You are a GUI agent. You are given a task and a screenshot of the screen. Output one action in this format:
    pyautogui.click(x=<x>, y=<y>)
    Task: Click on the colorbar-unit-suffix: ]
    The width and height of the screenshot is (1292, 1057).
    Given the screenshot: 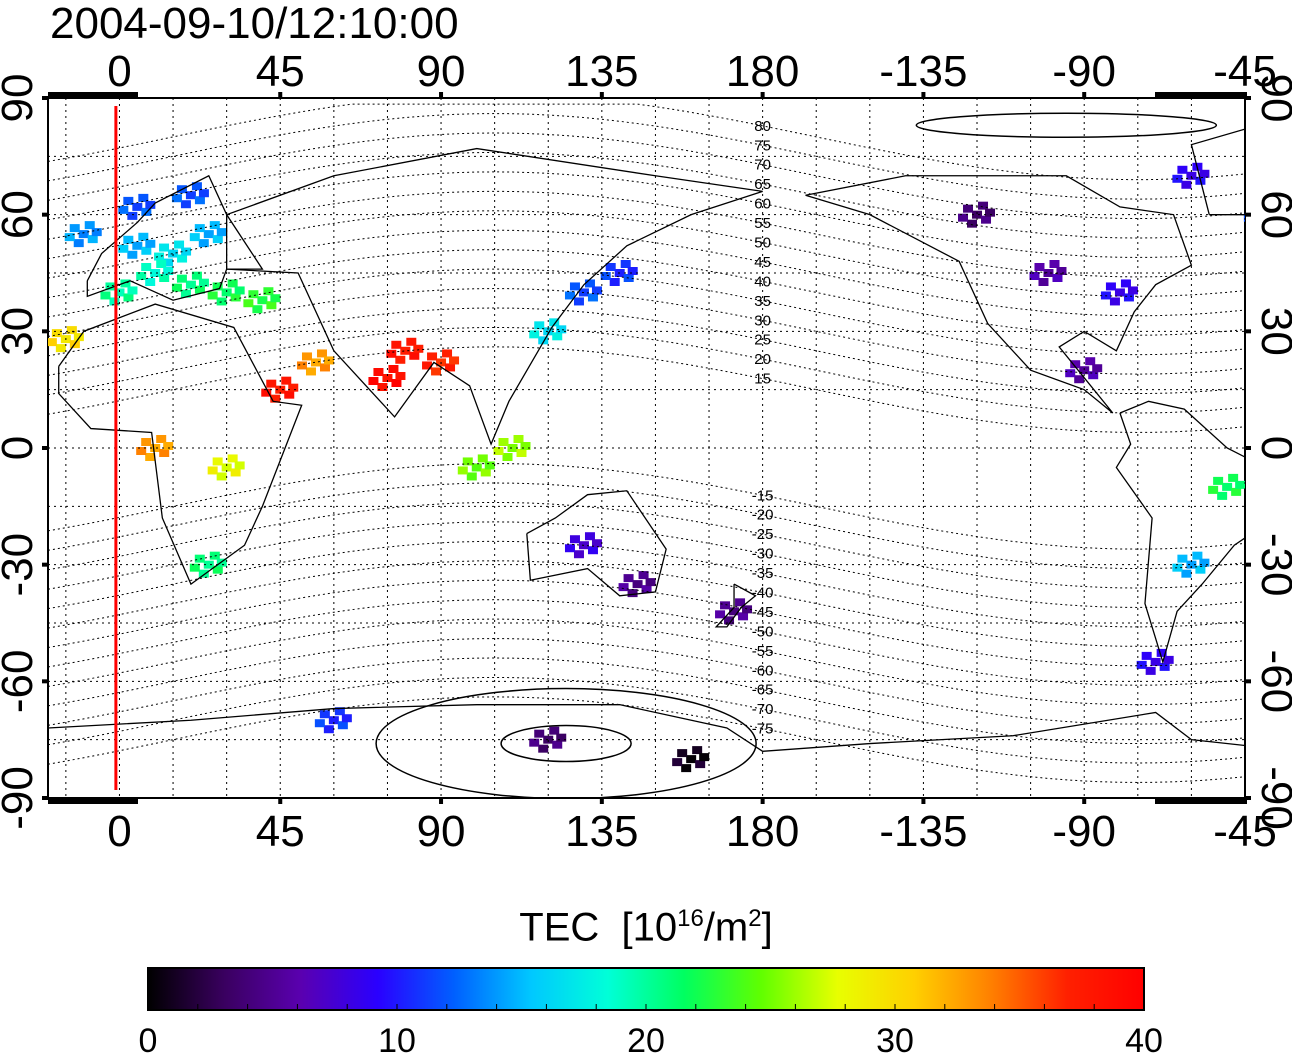 What is the action you would take?
    pyautogui.click(x=767, y=927)
    